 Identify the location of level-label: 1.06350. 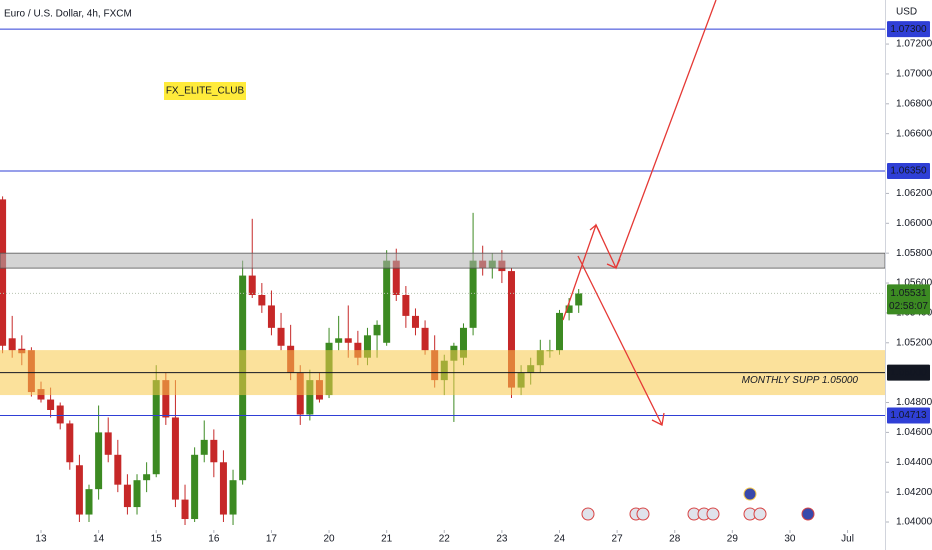
(908, 171).